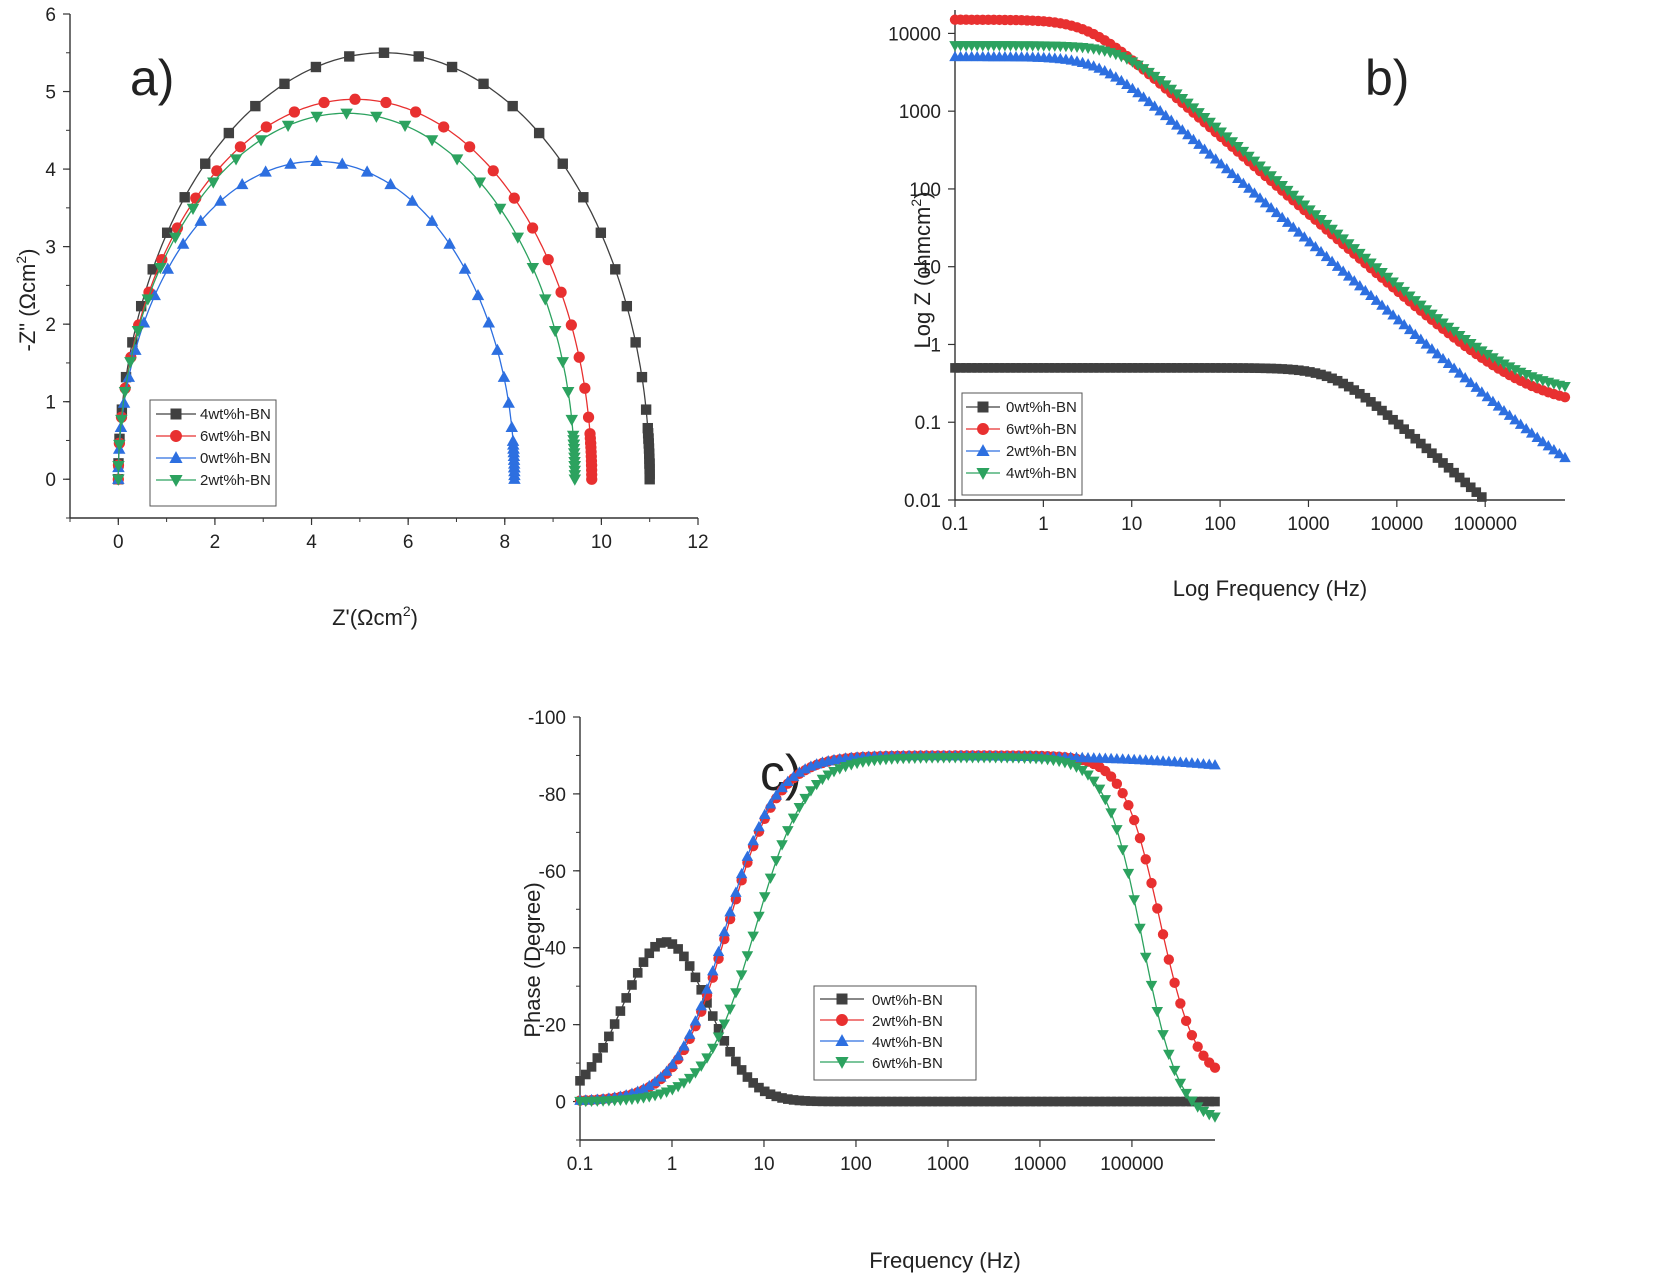 This screenshot has width=1654, height=1275. Describe the element at coordinates (1043, 524) in the screenshot. I see `panel-b-xtick-label: 1` at that location.